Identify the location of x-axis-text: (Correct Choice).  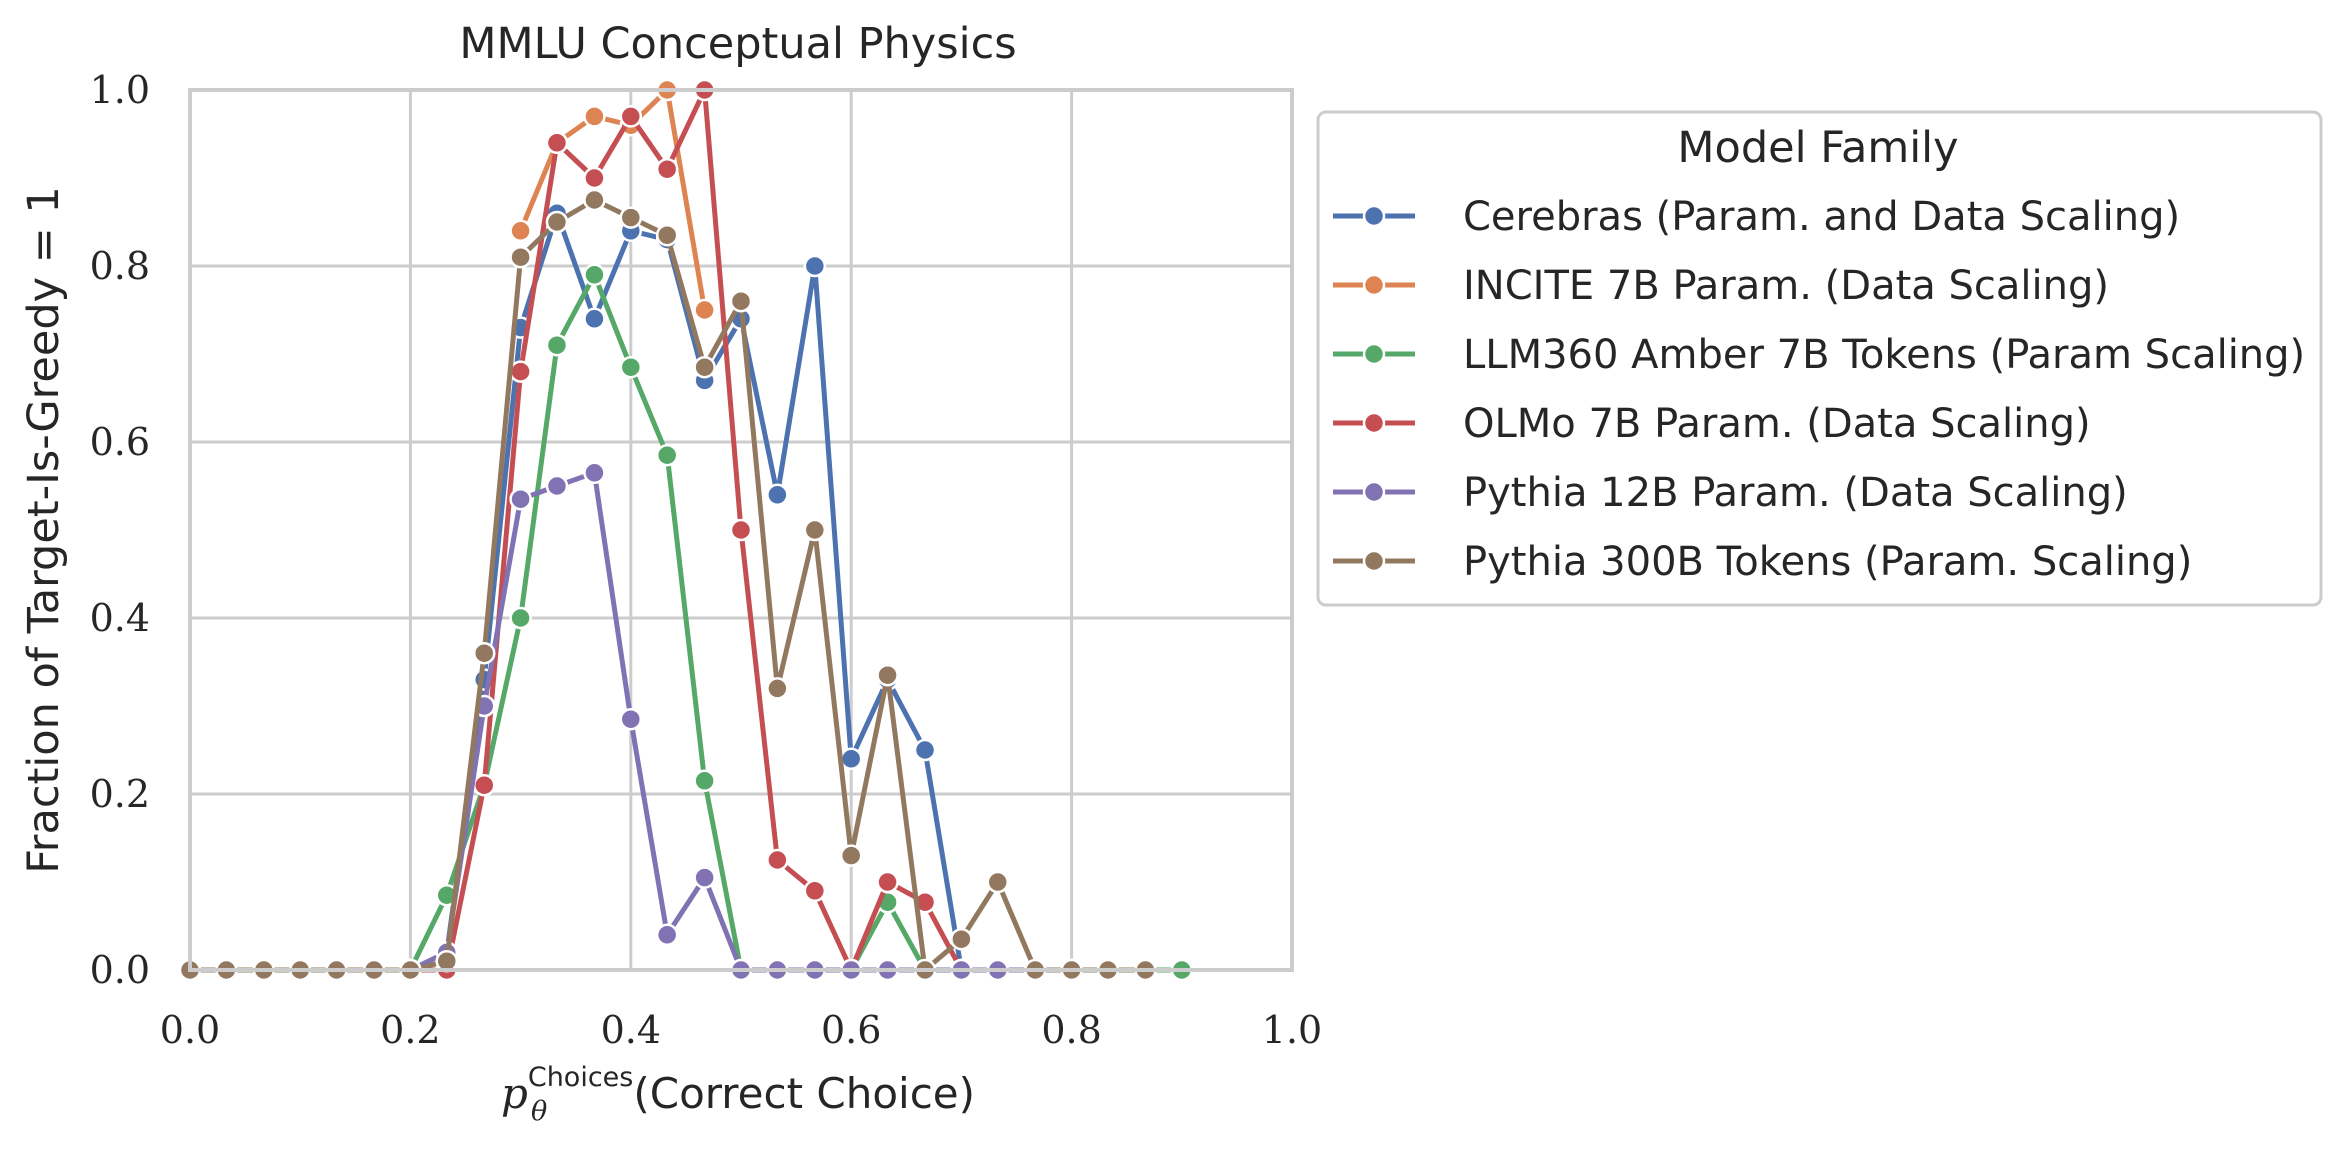
(804, 1093).